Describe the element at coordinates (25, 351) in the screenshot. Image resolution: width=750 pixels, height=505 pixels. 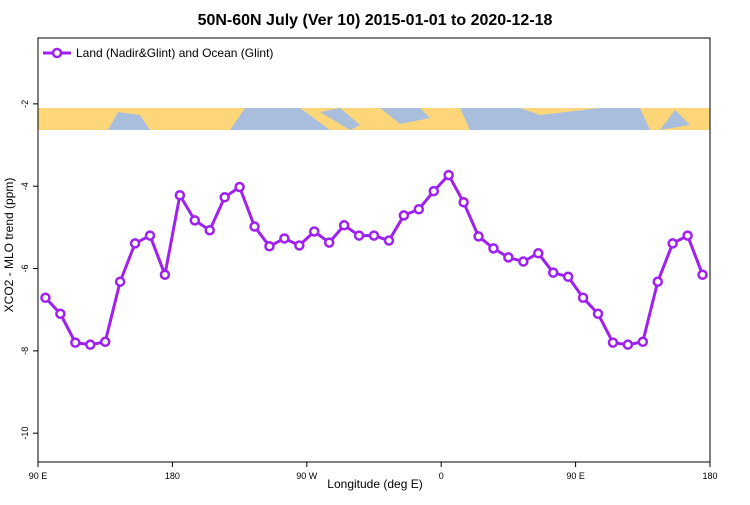
I see `y-tick-label: -8` at that location.